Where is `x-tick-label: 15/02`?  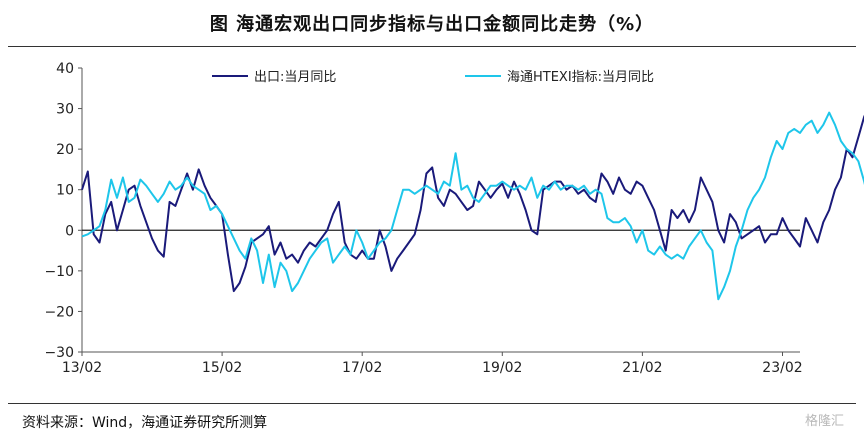 x-tick-label: 15/02 is located at coordinates (222, 368).